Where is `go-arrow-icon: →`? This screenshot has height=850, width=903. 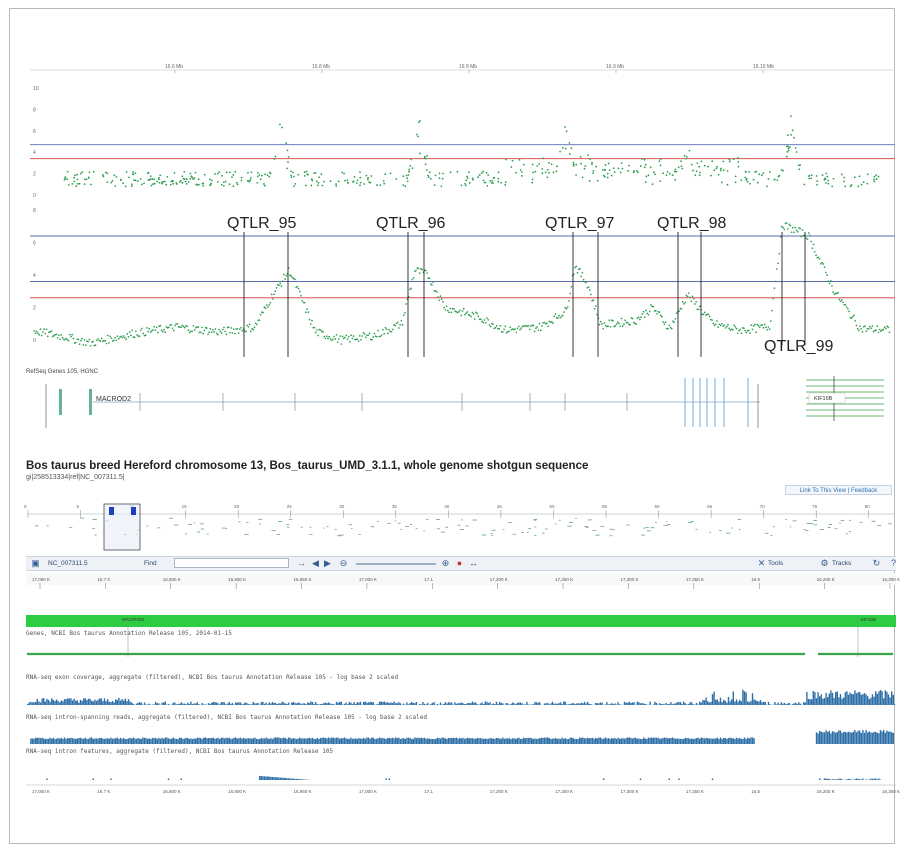
go-arrow-icon: → is located at coordinates (301, 563).